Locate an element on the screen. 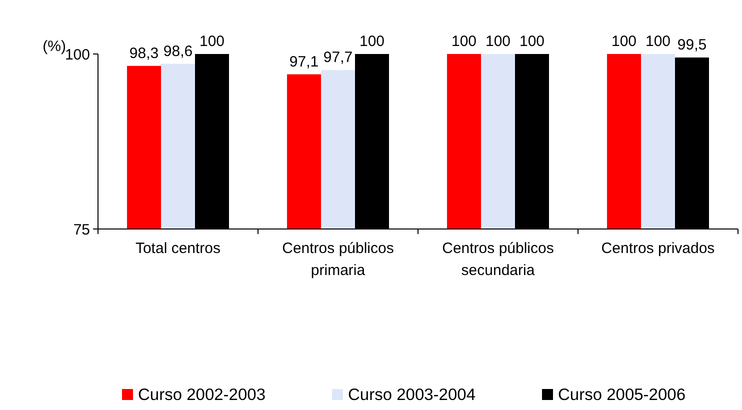 The height and width of the screenshot is (410, 742). x-tick-label: Centros públicos secundaria is located at coordinates (498, 259).